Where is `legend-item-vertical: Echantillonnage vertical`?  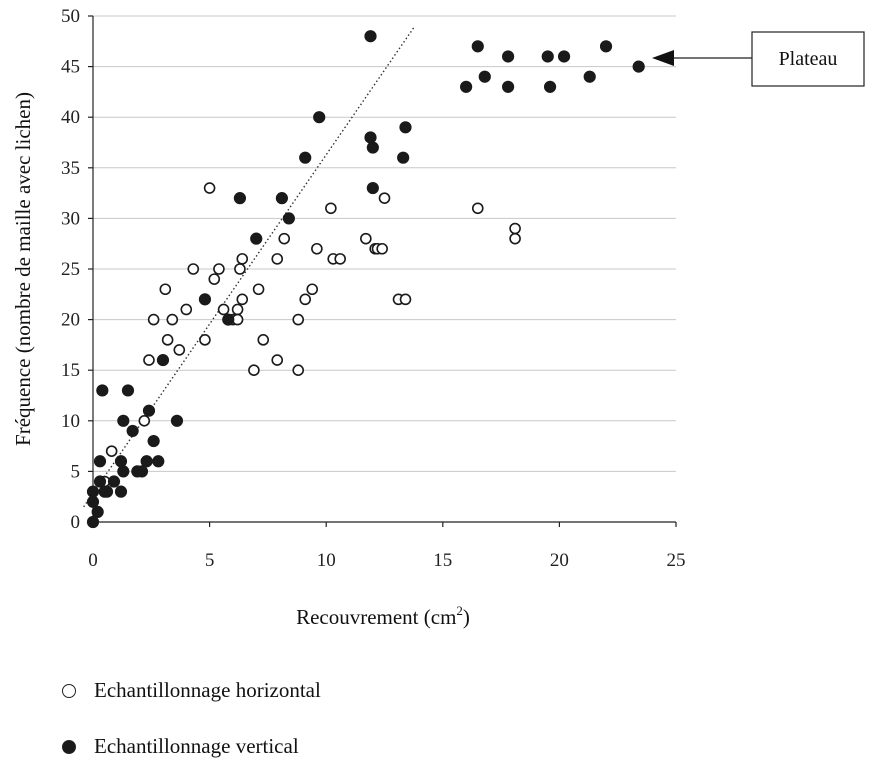 legend-item-vertical: Echantillonnage vertical is located at coordinates (180, 746).